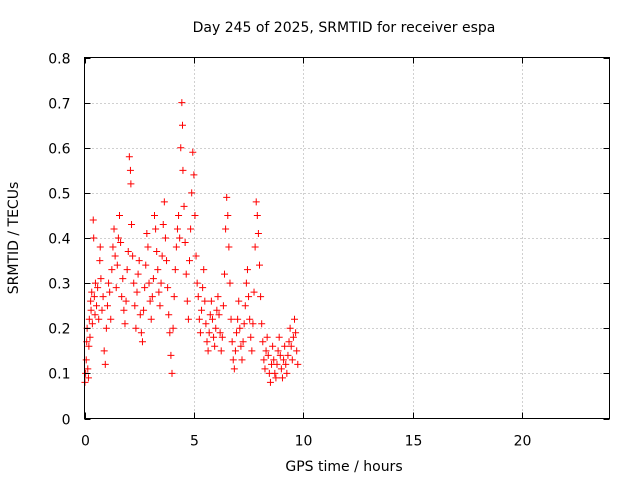 The image size is (640, 480). What do you see at coordinates (343, 467) in the screenshot?
I see `x-axis-label: GPS time / hours` at bounding box center [343, 467].